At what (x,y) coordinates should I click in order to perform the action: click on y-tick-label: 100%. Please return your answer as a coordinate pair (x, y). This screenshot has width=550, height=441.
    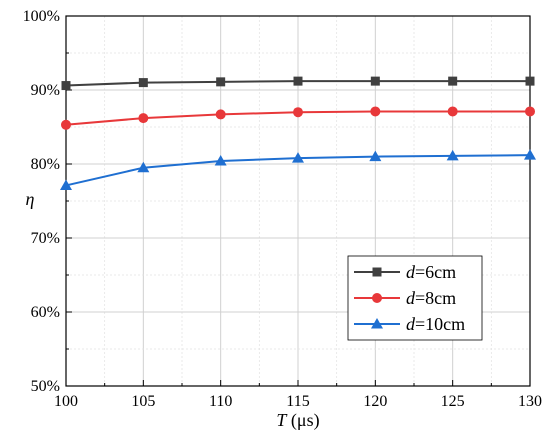
    Looking at the image, I should click on (41, 16).